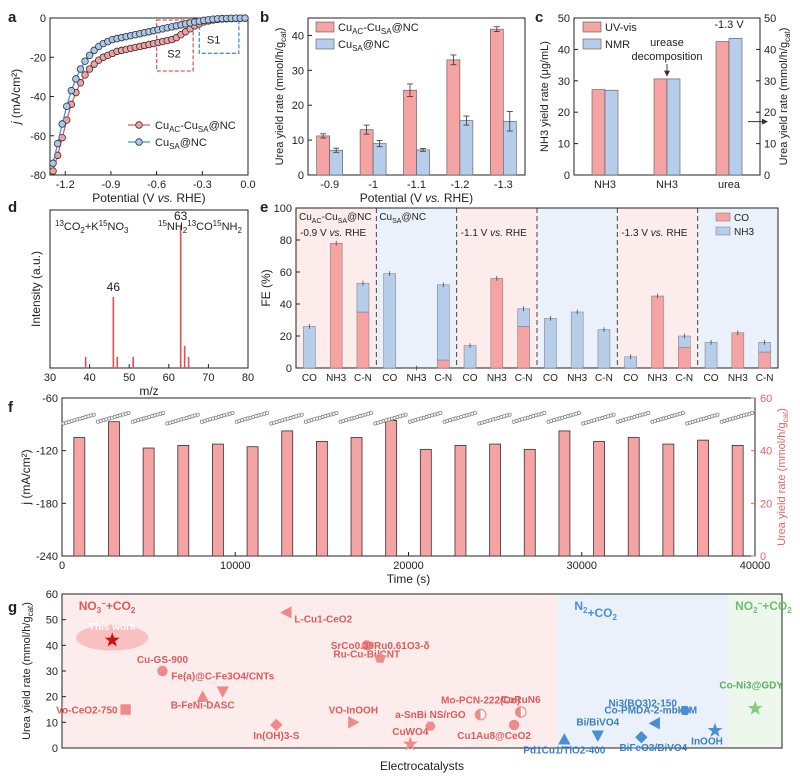  What do you see at coordinates (653, 748) in the screenshot?
I see `point-label: BiFeO3/BiVO4` at bounding box center [653, 748].